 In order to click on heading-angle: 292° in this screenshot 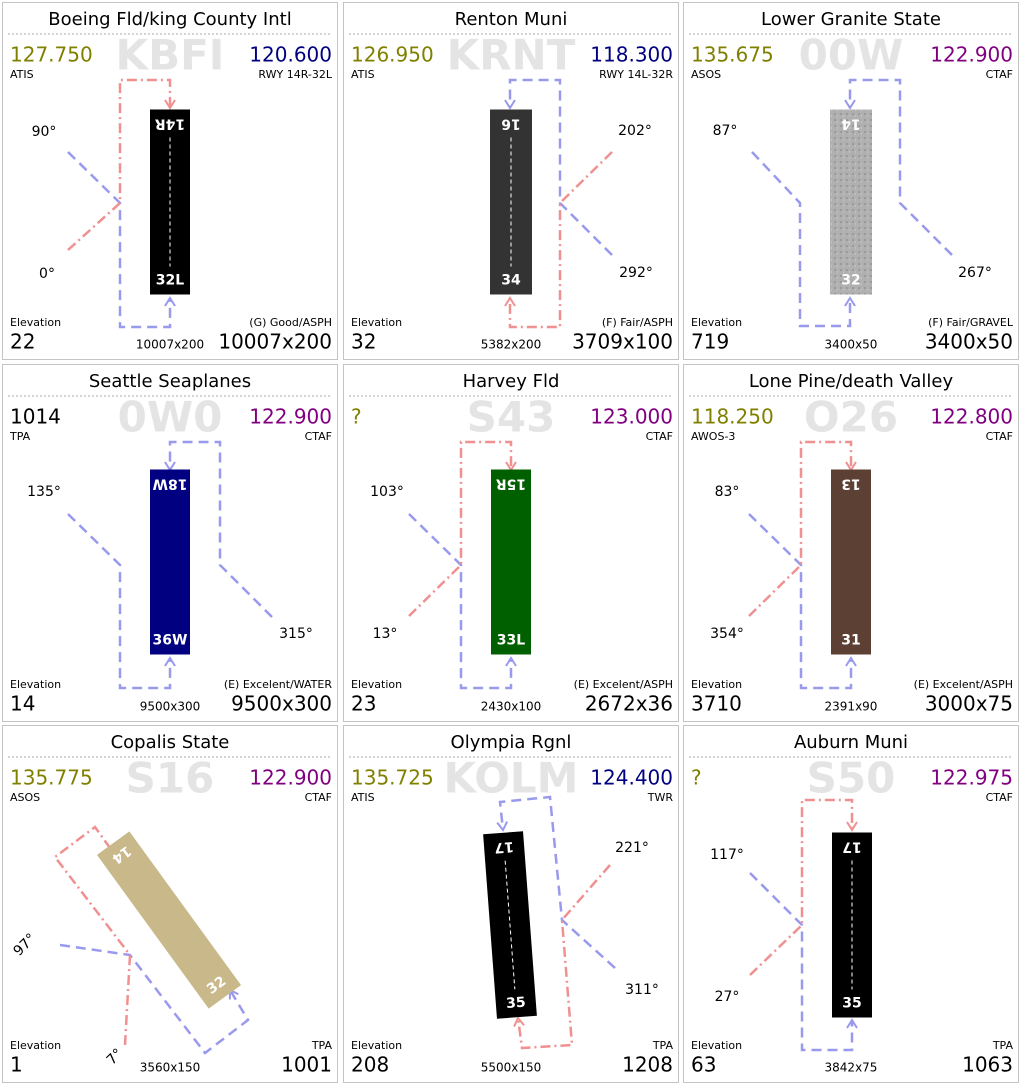, I will do `click(636, 273)`.